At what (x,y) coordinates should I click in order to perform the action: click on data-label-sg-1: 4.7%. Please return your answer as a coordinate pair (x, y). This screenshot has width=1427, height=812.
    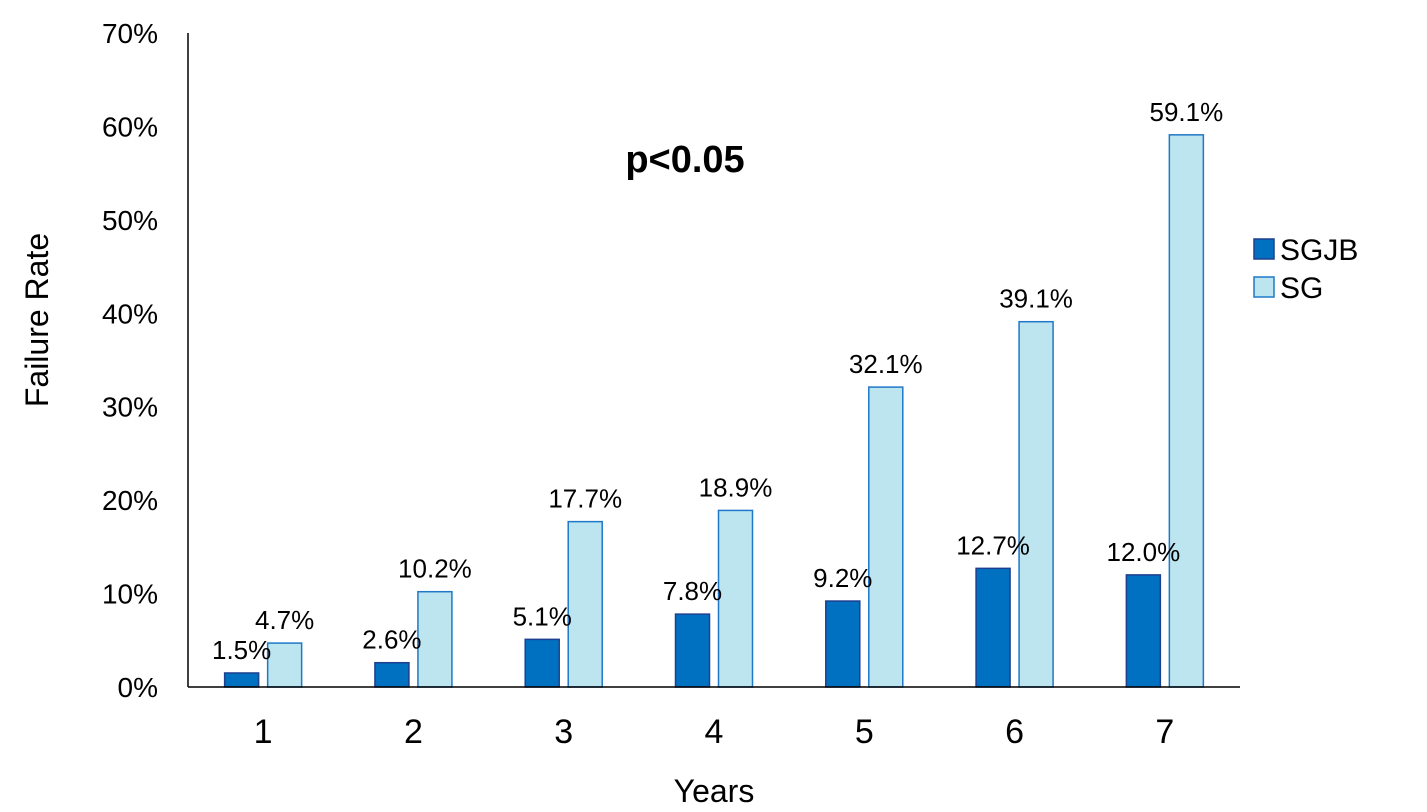
    Looking at the image, I should click on (284, 620).